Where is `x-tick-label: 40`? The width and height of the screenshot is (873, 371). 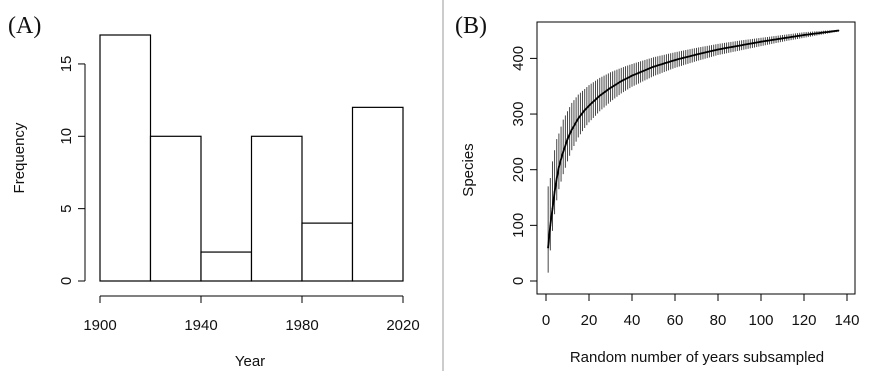 x-tick-label: 40 is located at coordinates (632, 320).